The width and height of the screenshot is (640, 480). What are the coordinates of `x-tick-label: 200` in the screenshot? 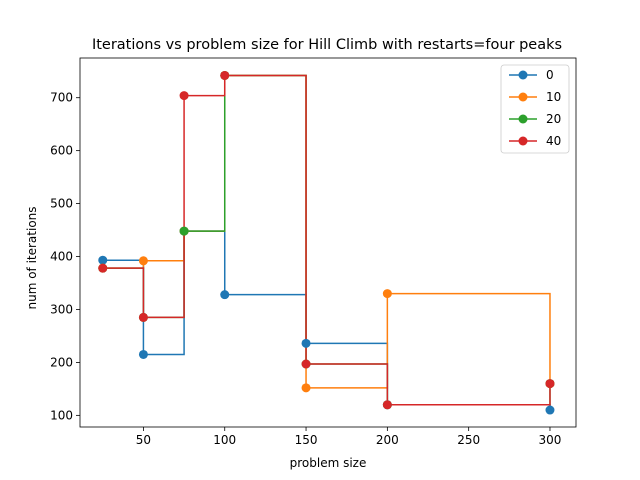 It's located at (387, 440).